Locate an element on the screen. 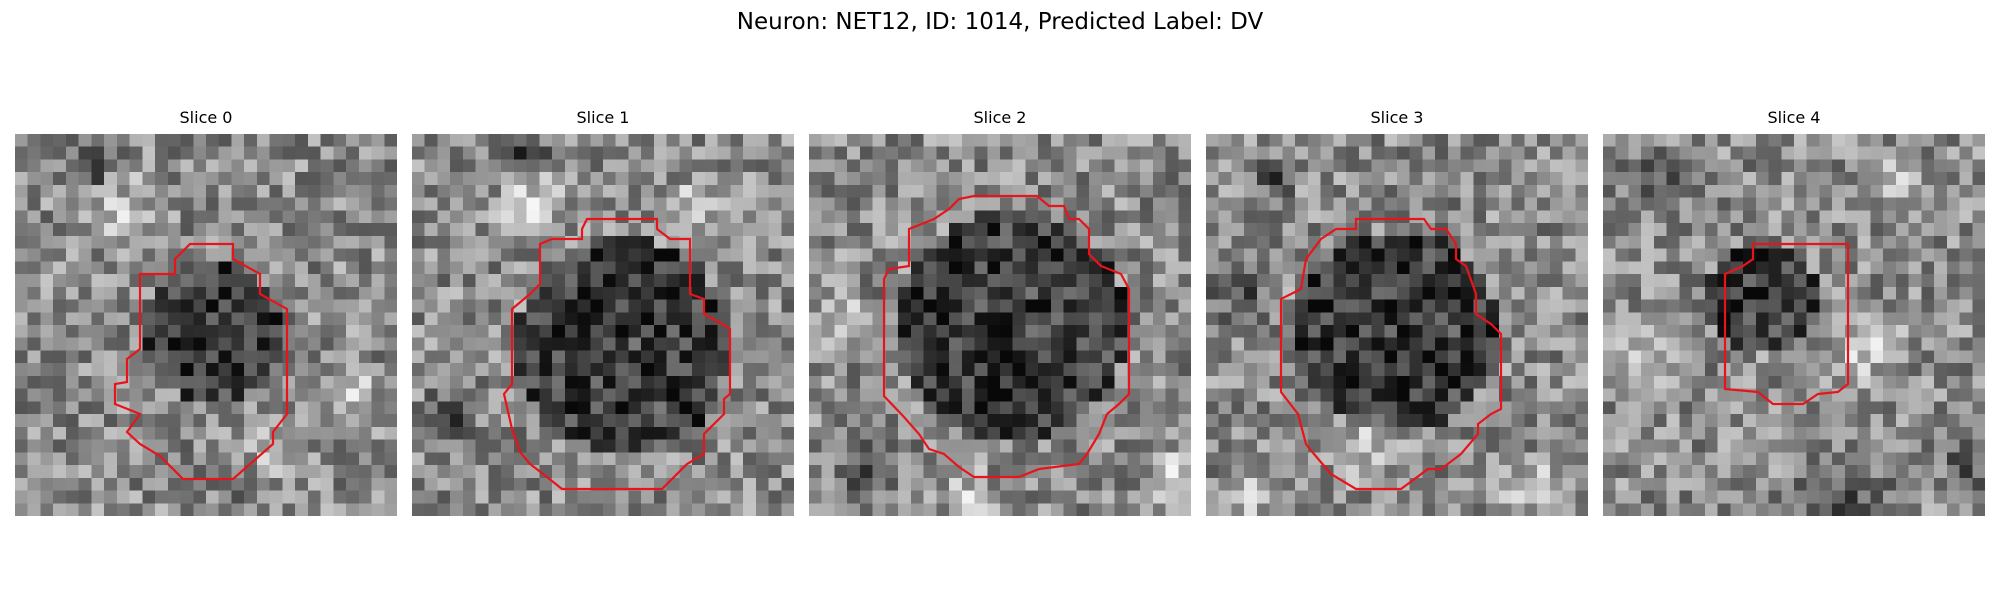 The image size is (2000, 600). slice-panel-3: Slice 3 is located at coordinates (1397, 313).